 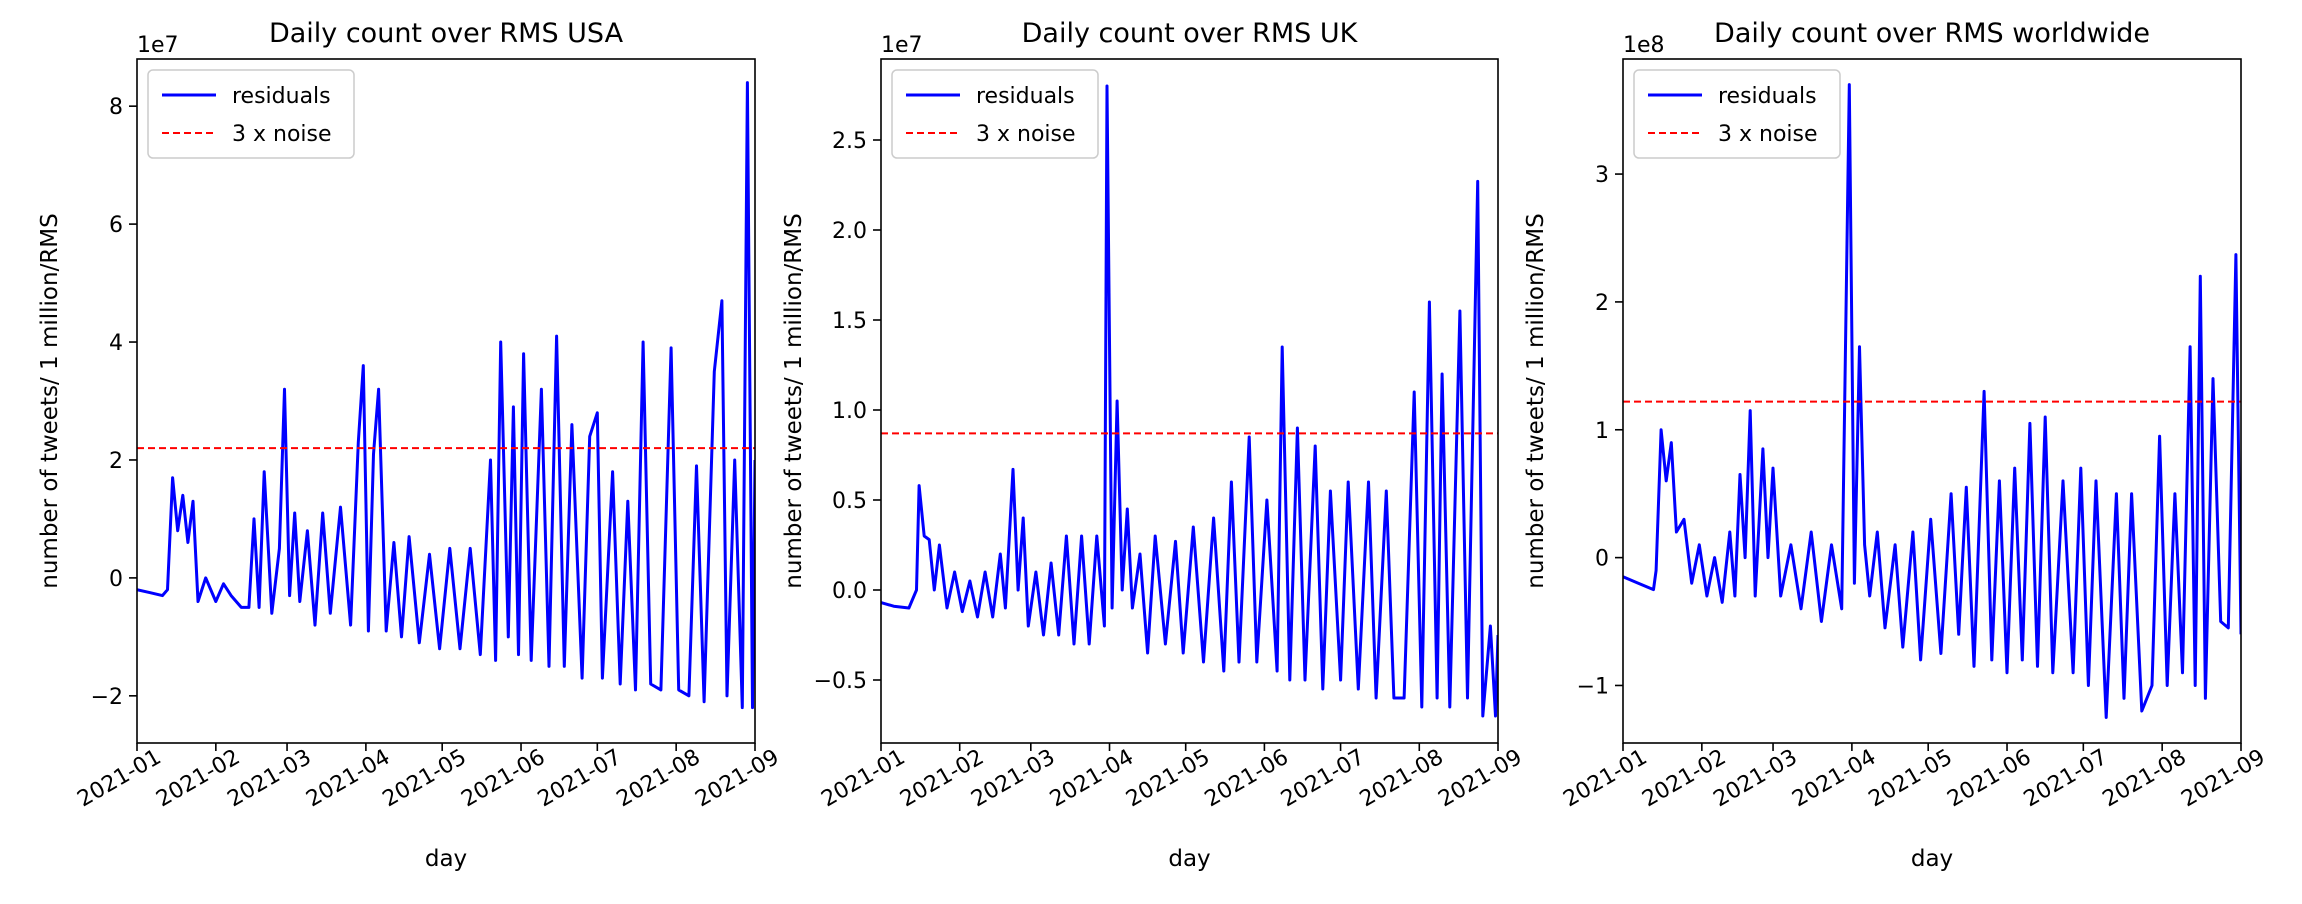 I want to click on y-tick-label: 2.0, so click(x=849, y=231).